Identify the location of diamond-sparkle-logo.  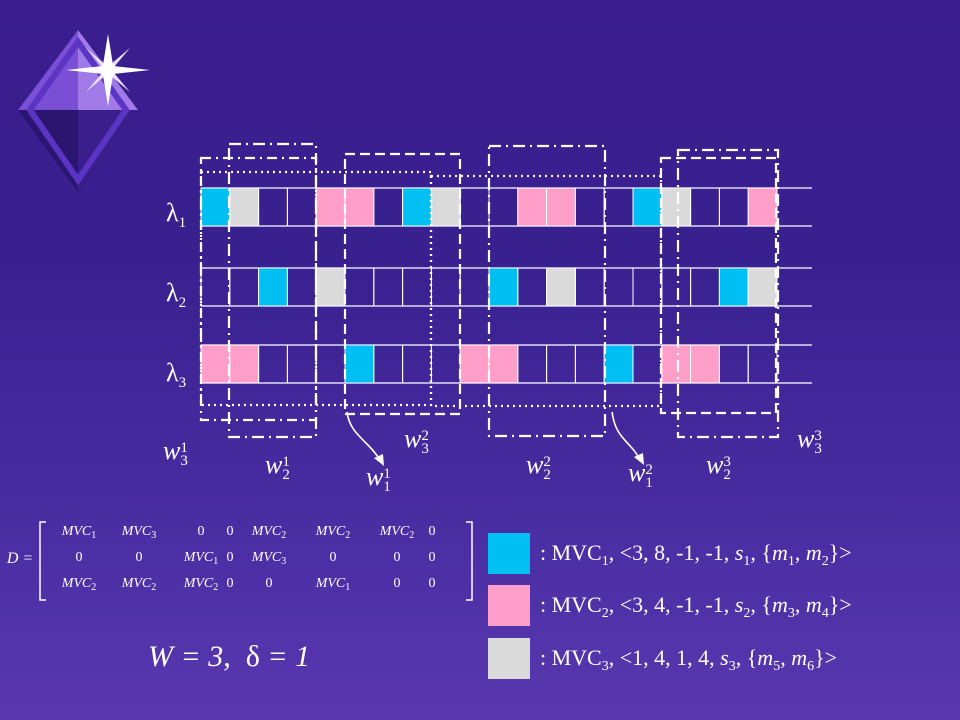
(84, 111).